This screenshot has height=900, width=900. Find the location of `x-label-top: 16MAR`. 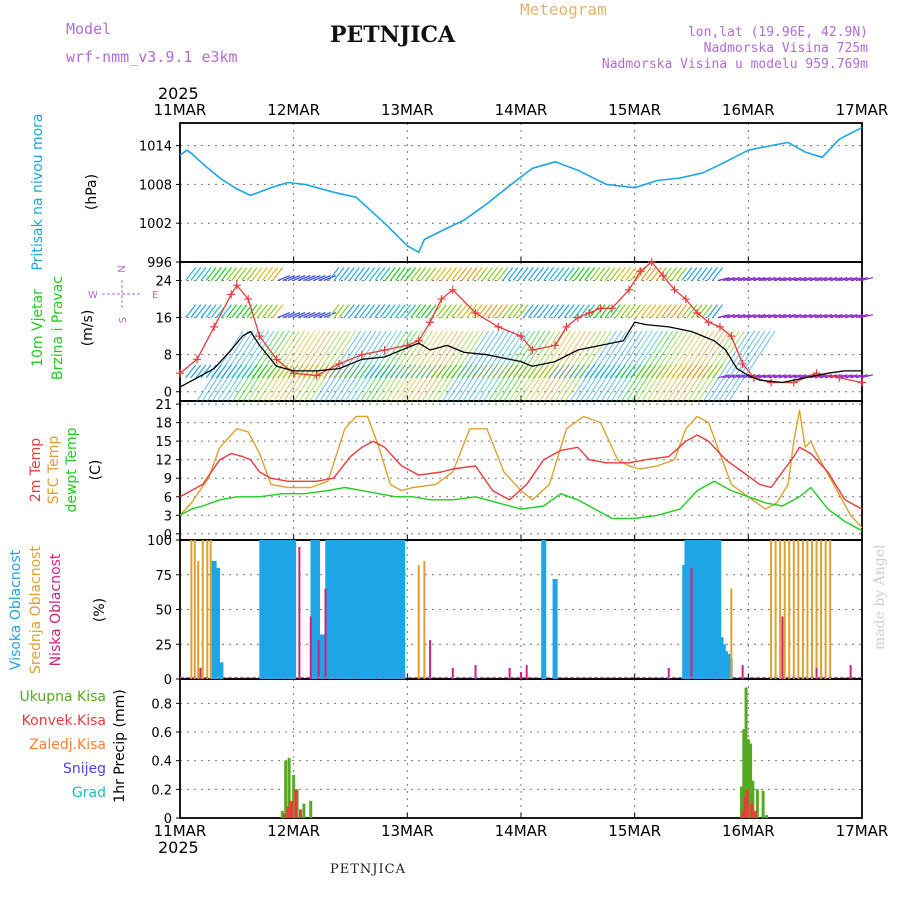

x-label-top: 16MAR is located at coordinates (748, 110).